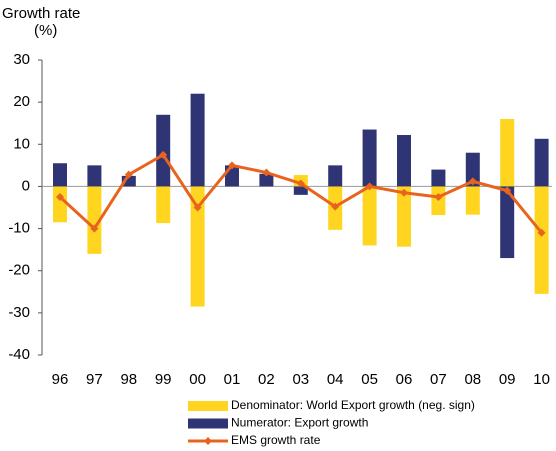 The image size is (556, 451). Describe the element at coordinates (266, 379) in the screenshot. I see `x-tick-label: 02` at that location.